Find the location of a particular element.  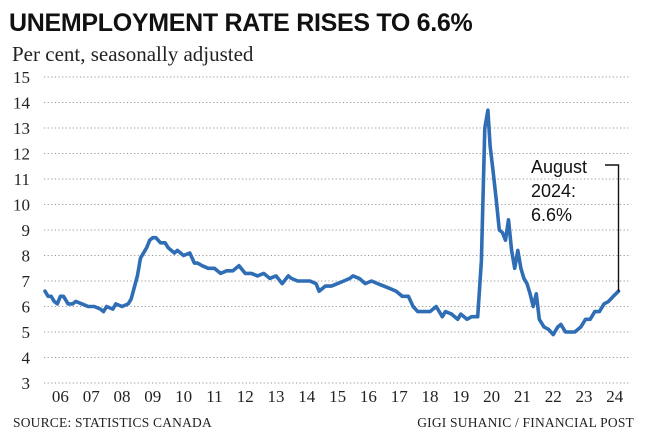

x-tick-label: 11 is located at coordinates (214, 396).